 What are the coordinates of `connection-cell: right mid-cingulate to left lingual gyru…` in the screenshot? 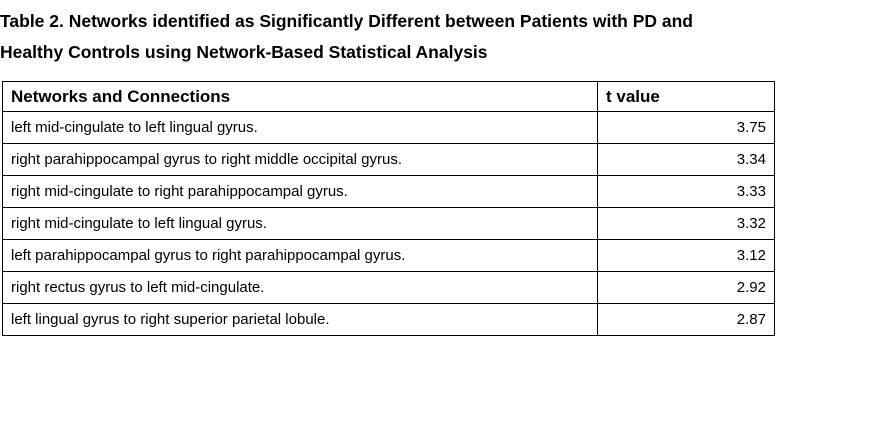 It's located at (300, 223).